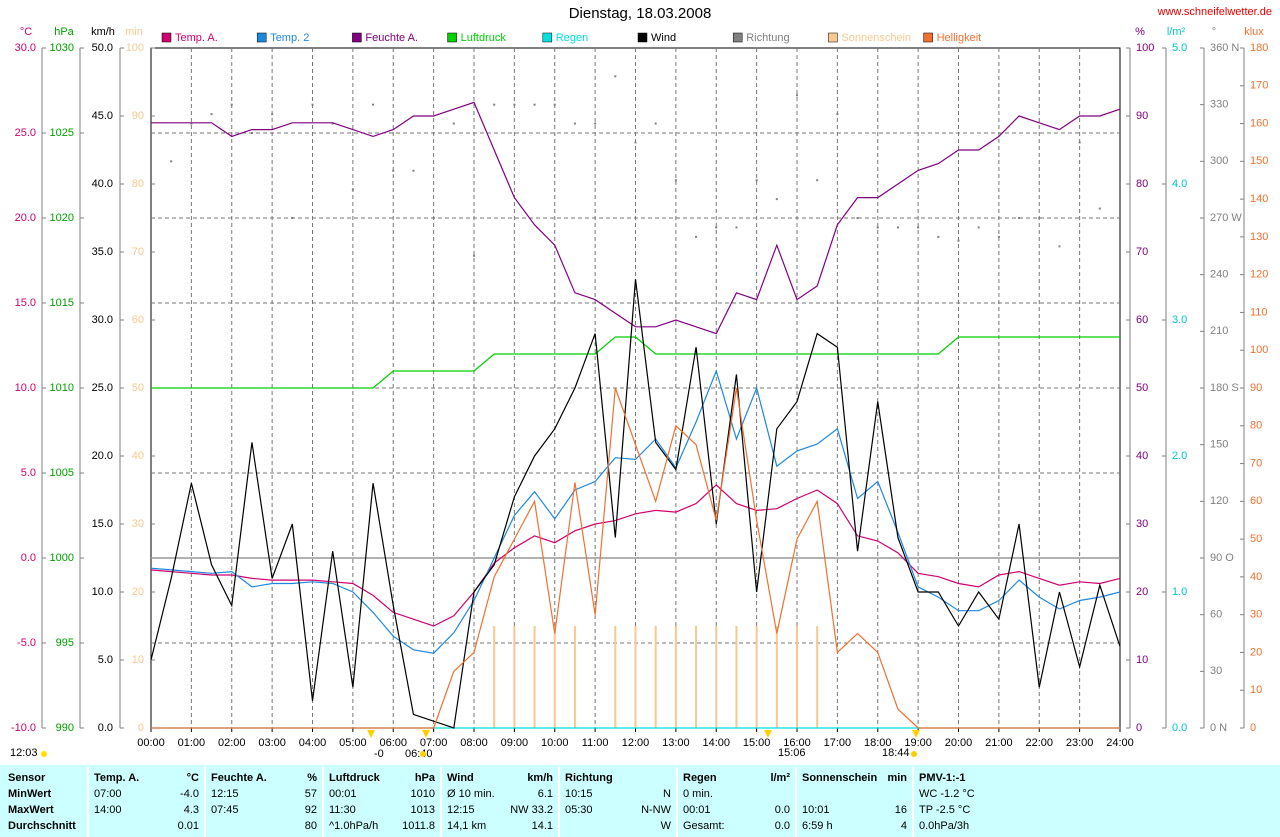 This screenshot has height=837, width=1280. Describe the element at coordinates (1214, 32) in the screenshot. I see `axis-unit: °` at that location.